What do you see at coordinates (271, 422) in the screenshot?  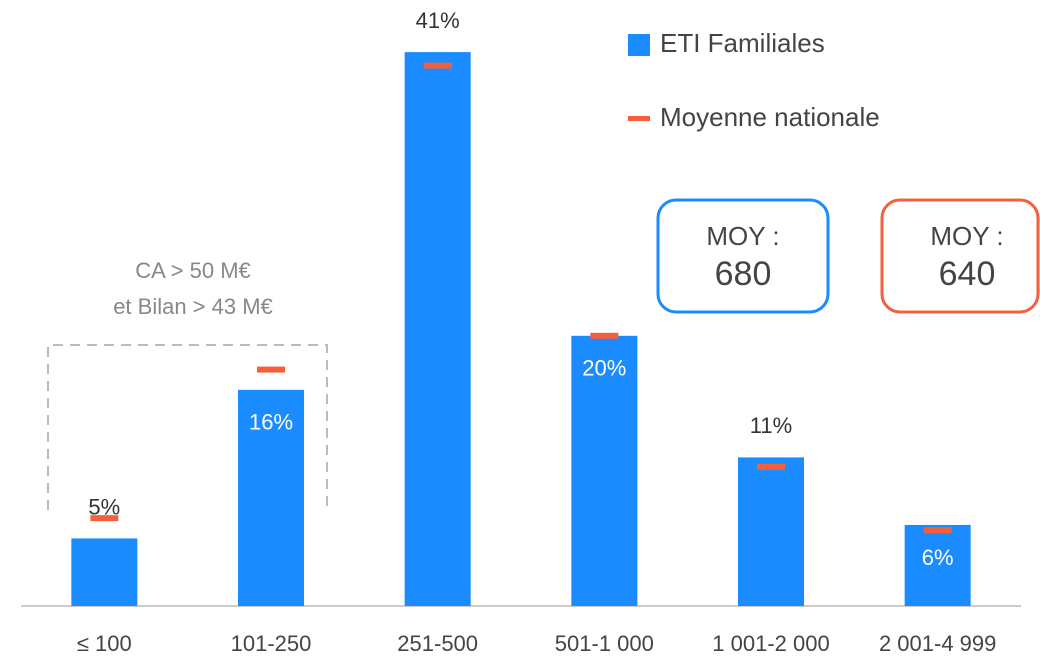 I see `data-label: 16%` at bounding box center [271, 422].